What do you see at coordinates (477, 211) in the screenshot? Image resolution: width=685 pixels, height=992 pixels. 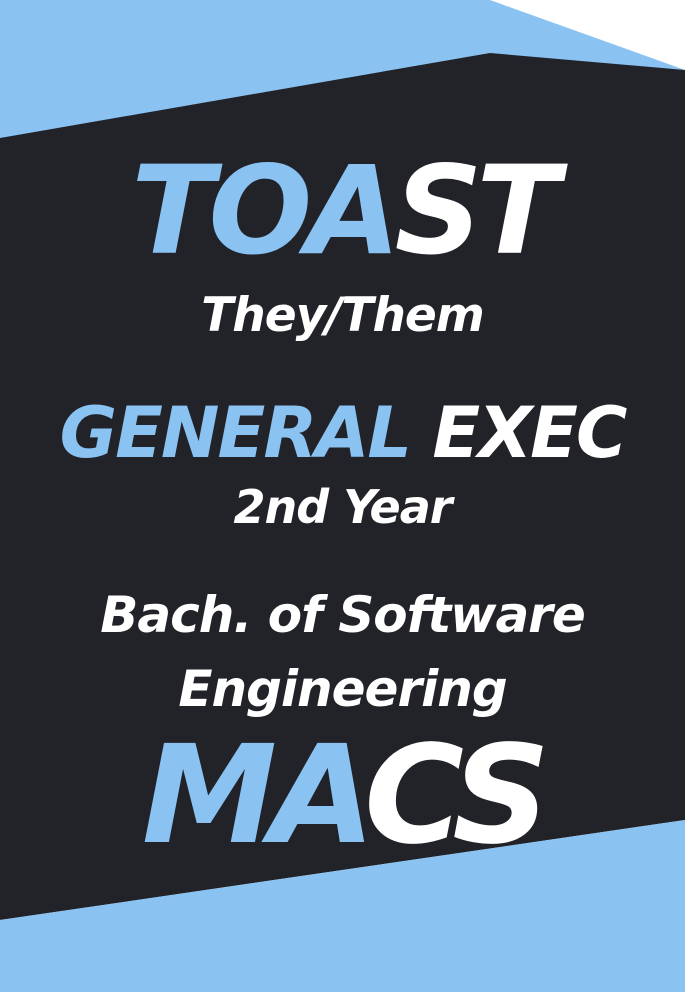 I see `name-white-part: ST` at bounding box center [477, 211].